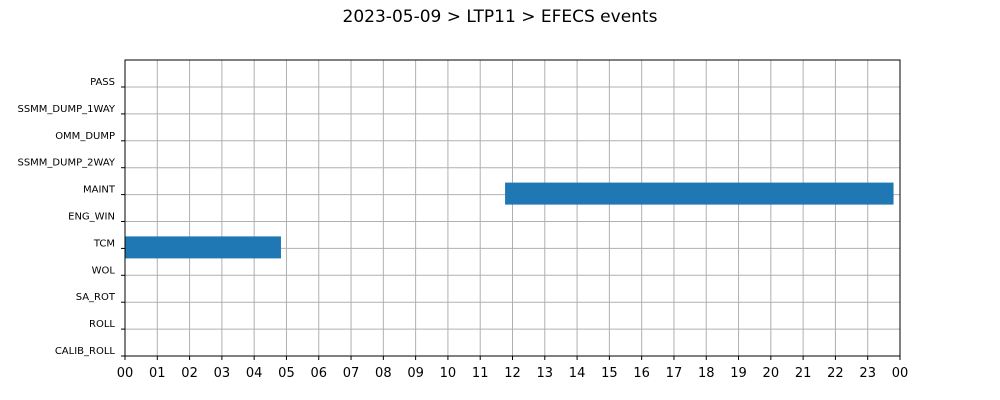 This screenshot has width=1000, height=400. What do you see at coordinates (318, 373) in the screenshot?
I see `x-tick-label: 06` at bounding box center [318, 373].